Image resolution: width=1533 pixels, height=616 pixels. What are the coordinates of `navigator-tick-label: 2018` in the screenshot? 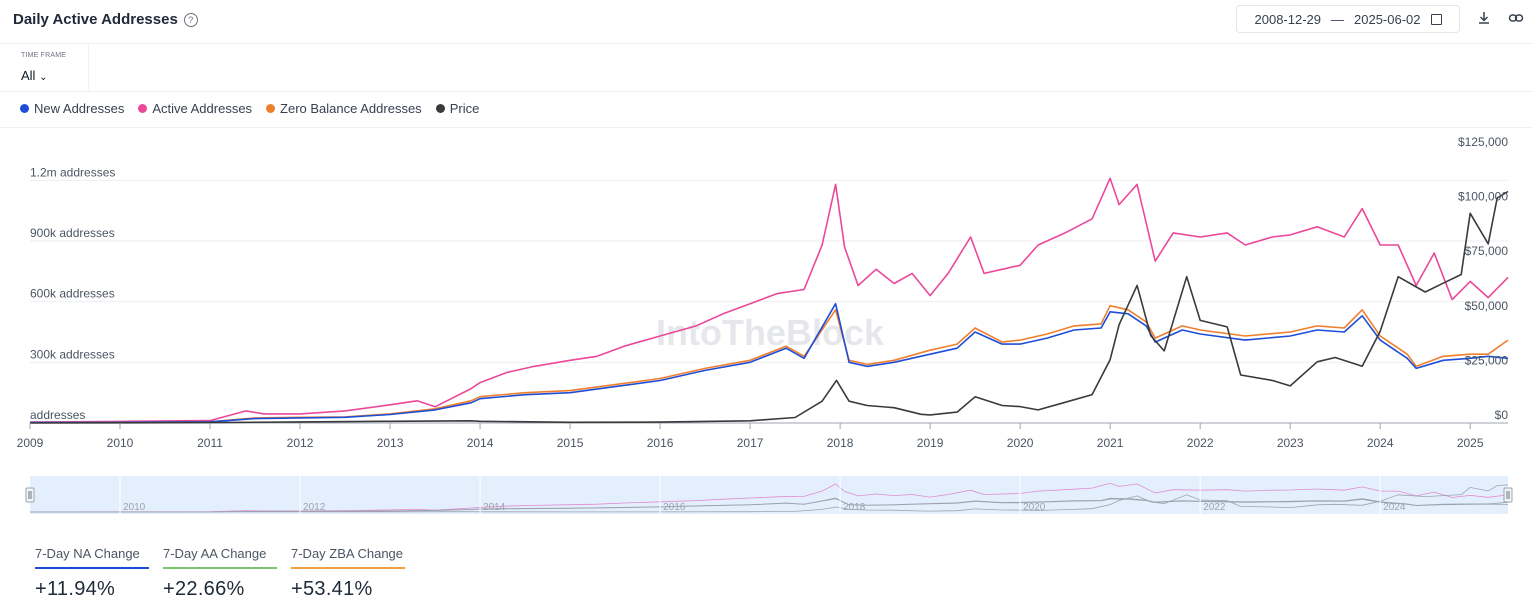 It's located at (854, 507).